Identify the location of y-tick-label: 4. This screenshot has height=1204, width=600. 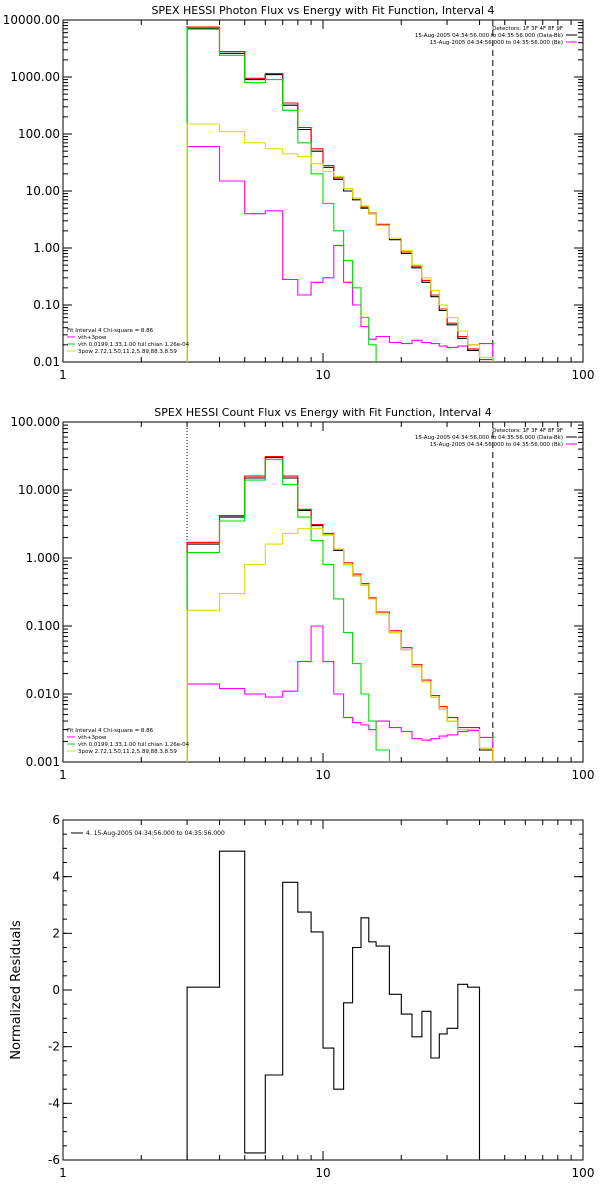
(56, 877).